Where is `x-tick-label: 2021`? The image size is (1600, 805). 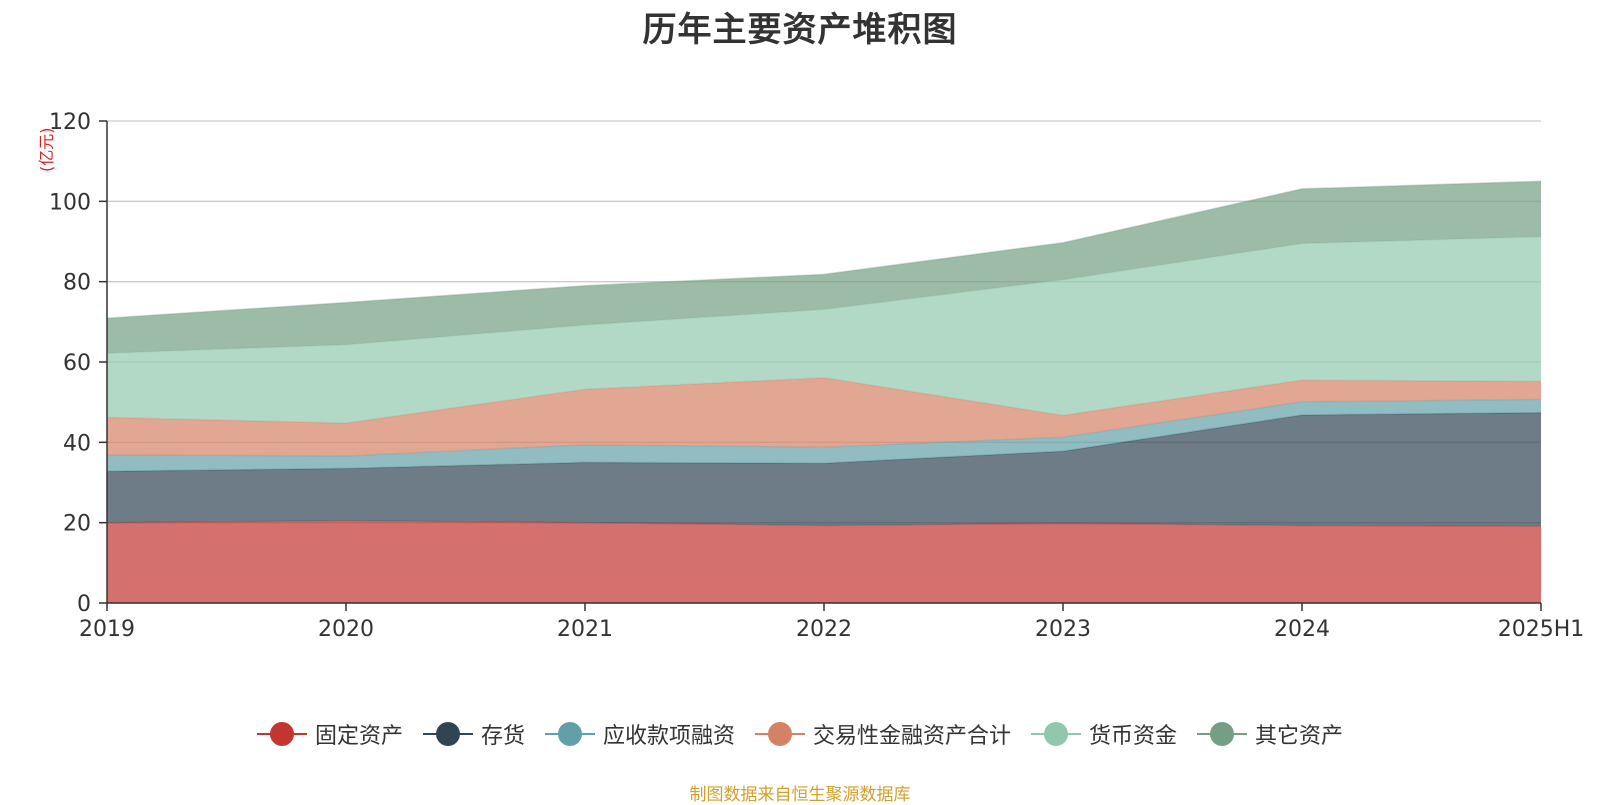
x-tick-label: 2021 is located at coordinates (585, 629).